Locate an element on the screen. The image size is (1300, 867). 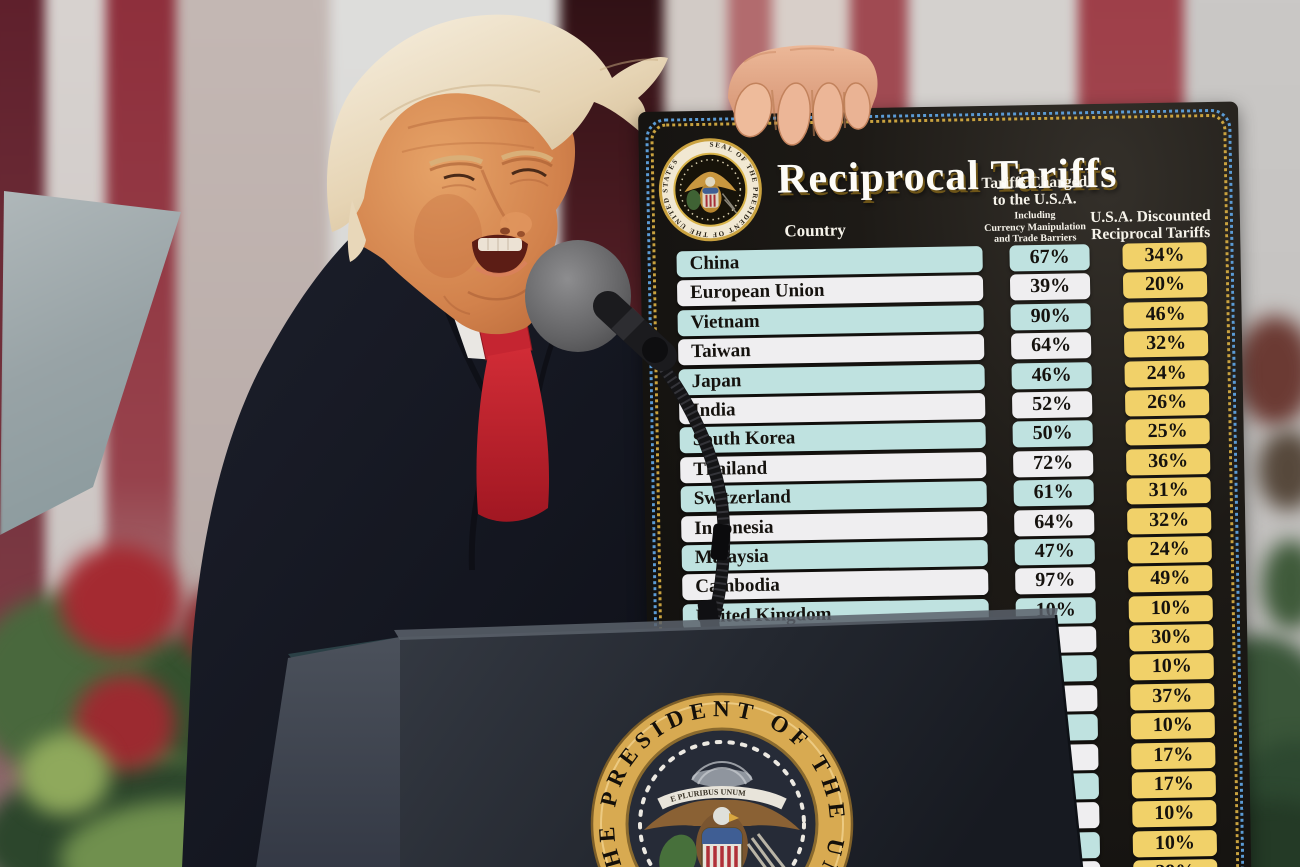
country-cell: Japan is located at coordinates (831, 379).